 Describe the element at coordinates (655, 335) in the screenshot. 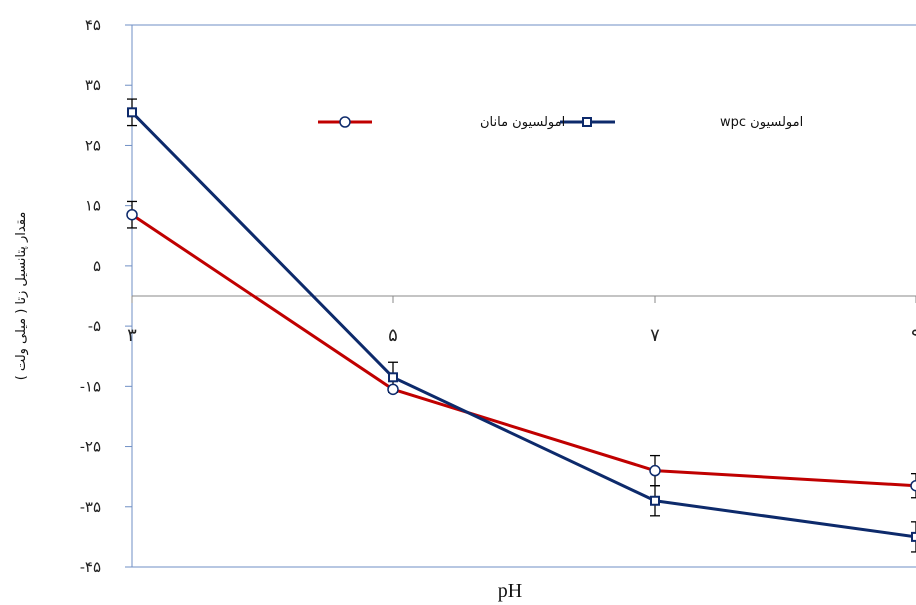

I see `x-tick-label: ۷` at that location.